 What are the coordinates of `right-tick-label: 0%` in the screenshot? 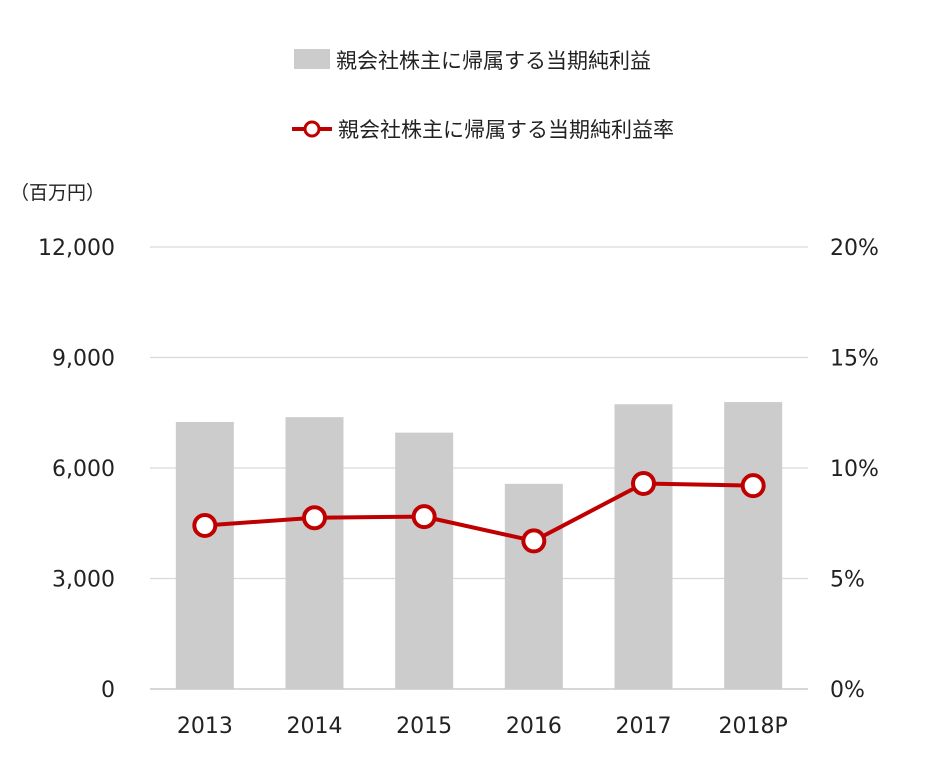 It's located at (847, 690).